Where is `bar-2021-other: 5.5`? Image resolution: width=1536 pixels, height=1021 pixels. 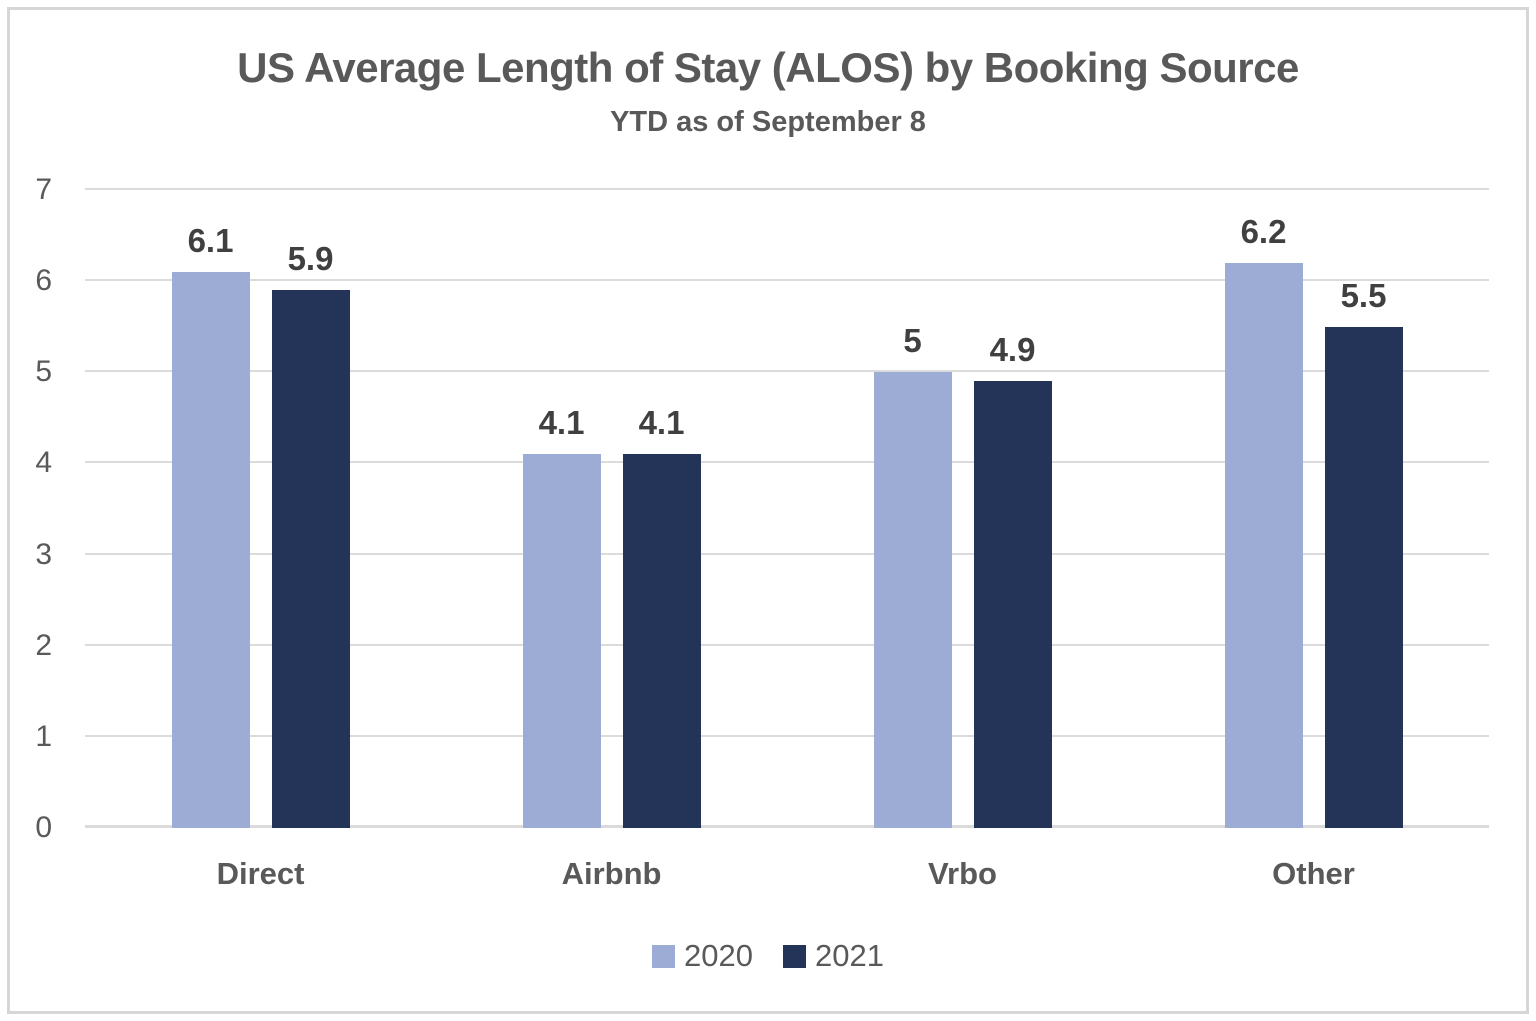 bar-2021-other: 5.5 is located at coordinates (1363, 552).